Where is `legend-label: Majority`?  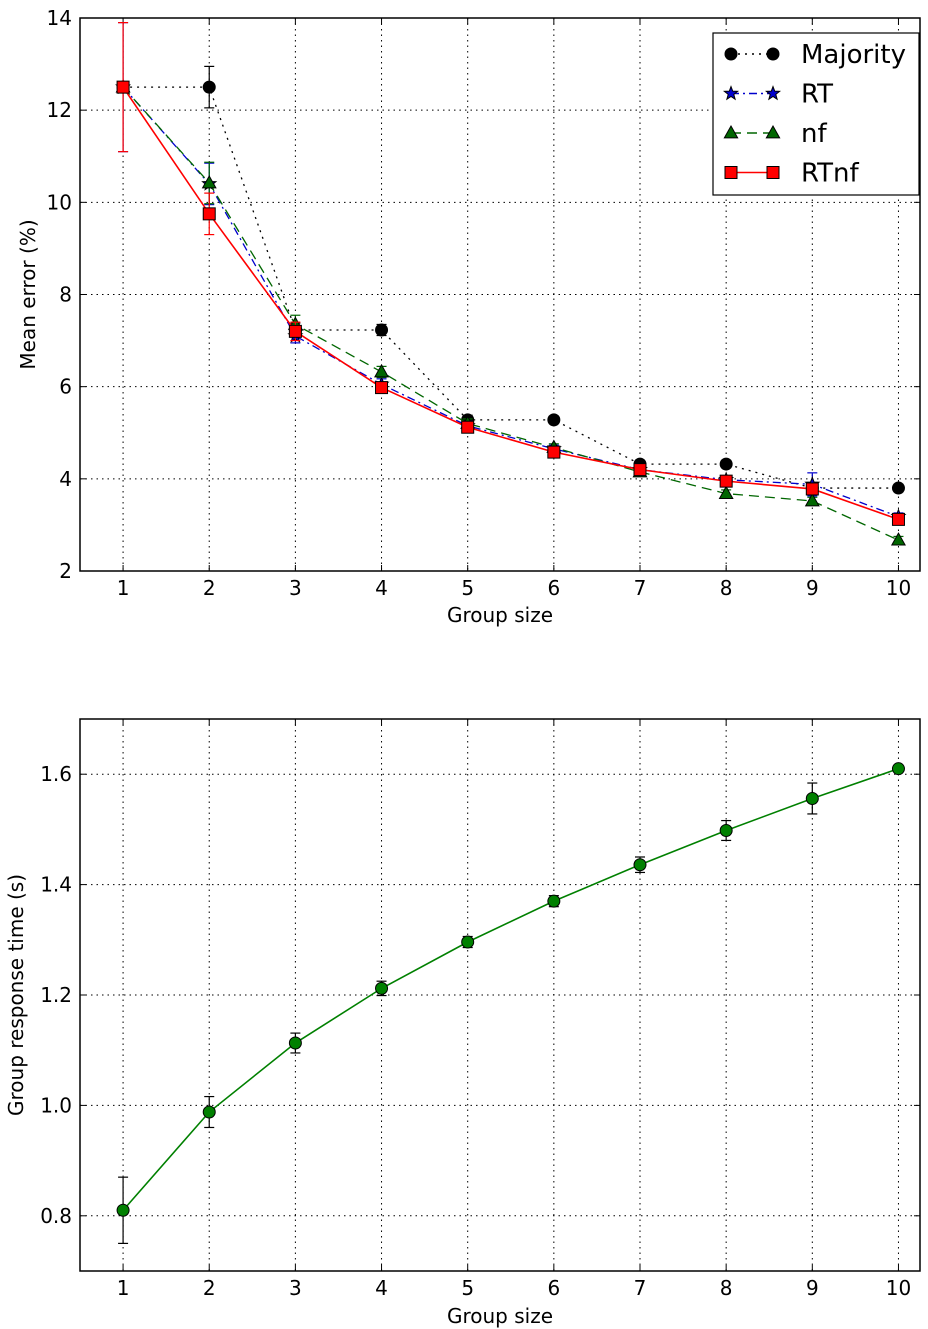
legend-label: Majority is located at coordinates (853, 55).